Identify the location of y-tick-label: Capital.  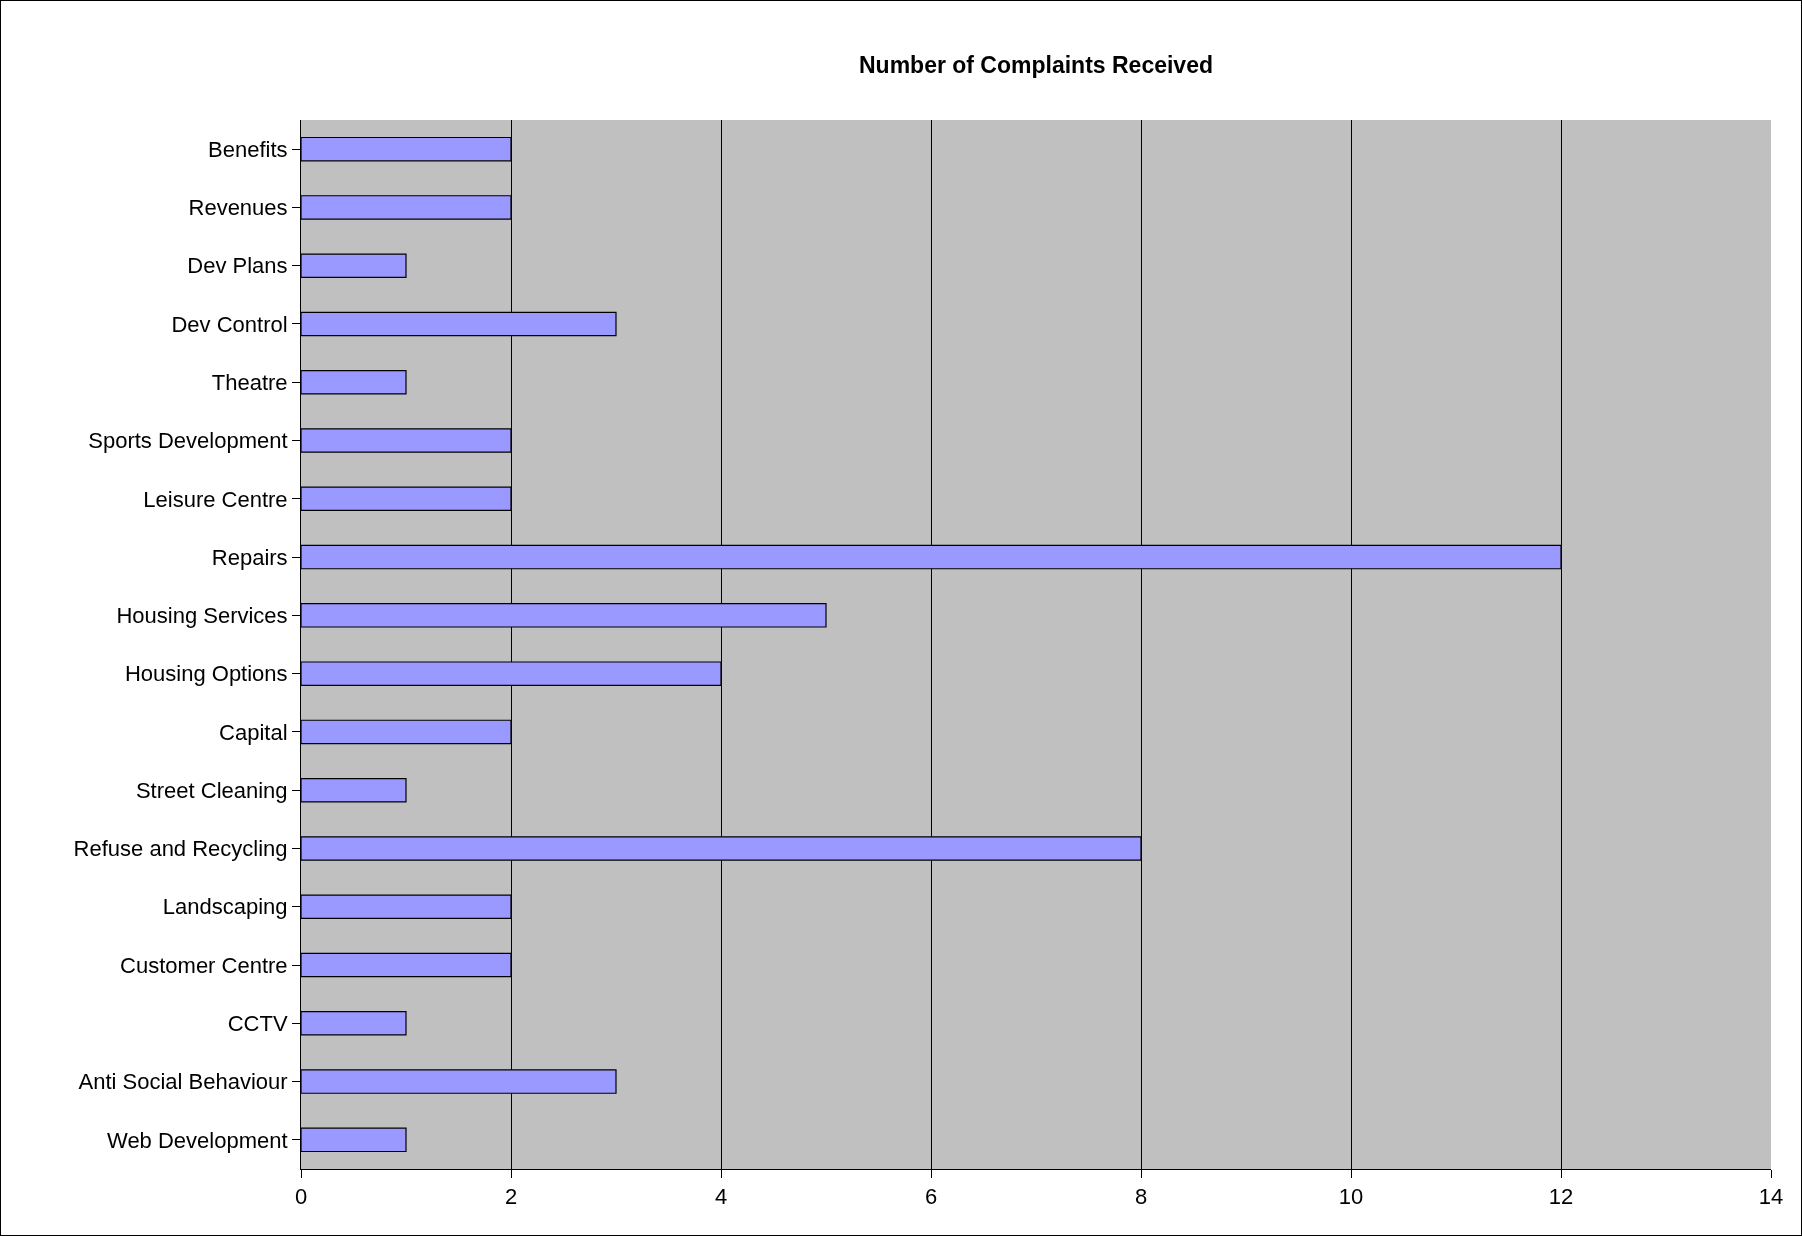
(253, 732).